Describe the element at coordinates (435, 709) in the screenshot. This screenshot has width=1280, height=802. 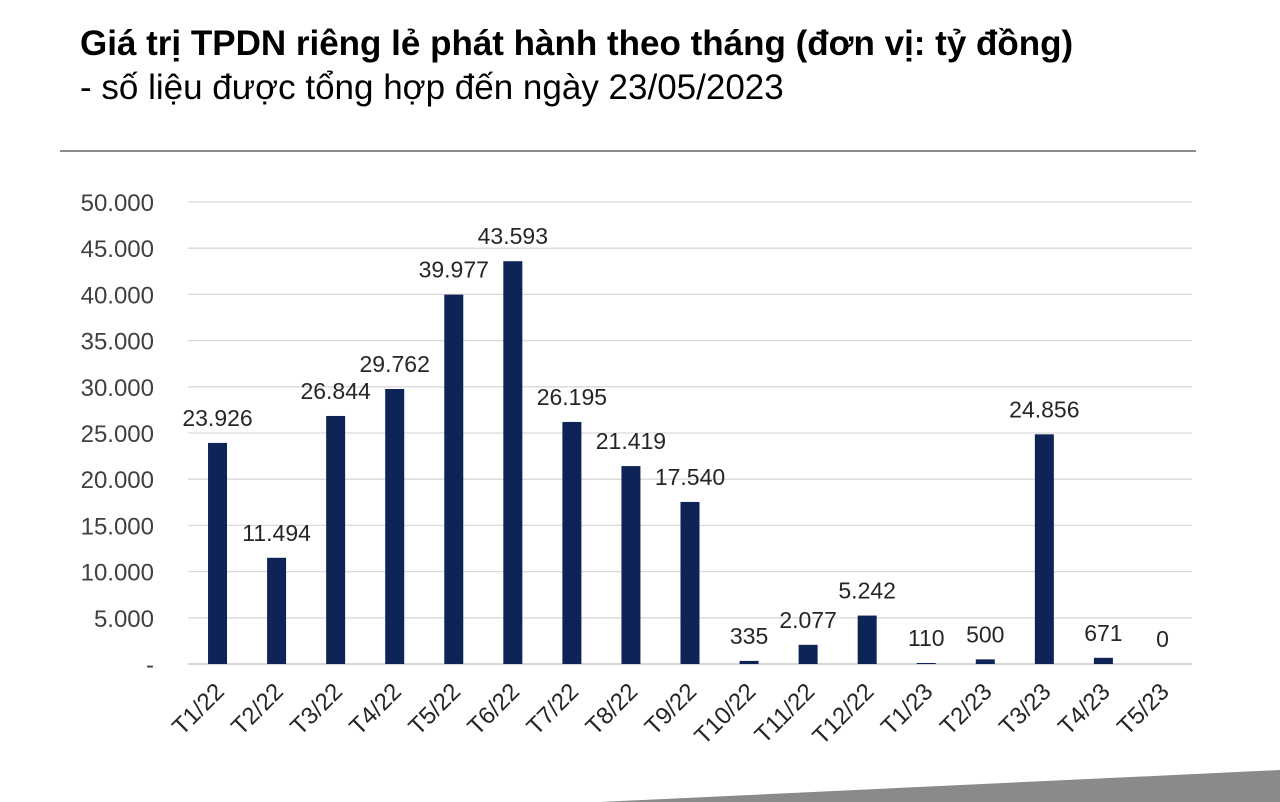
I see `x-tick-label: T5/22` at that location.